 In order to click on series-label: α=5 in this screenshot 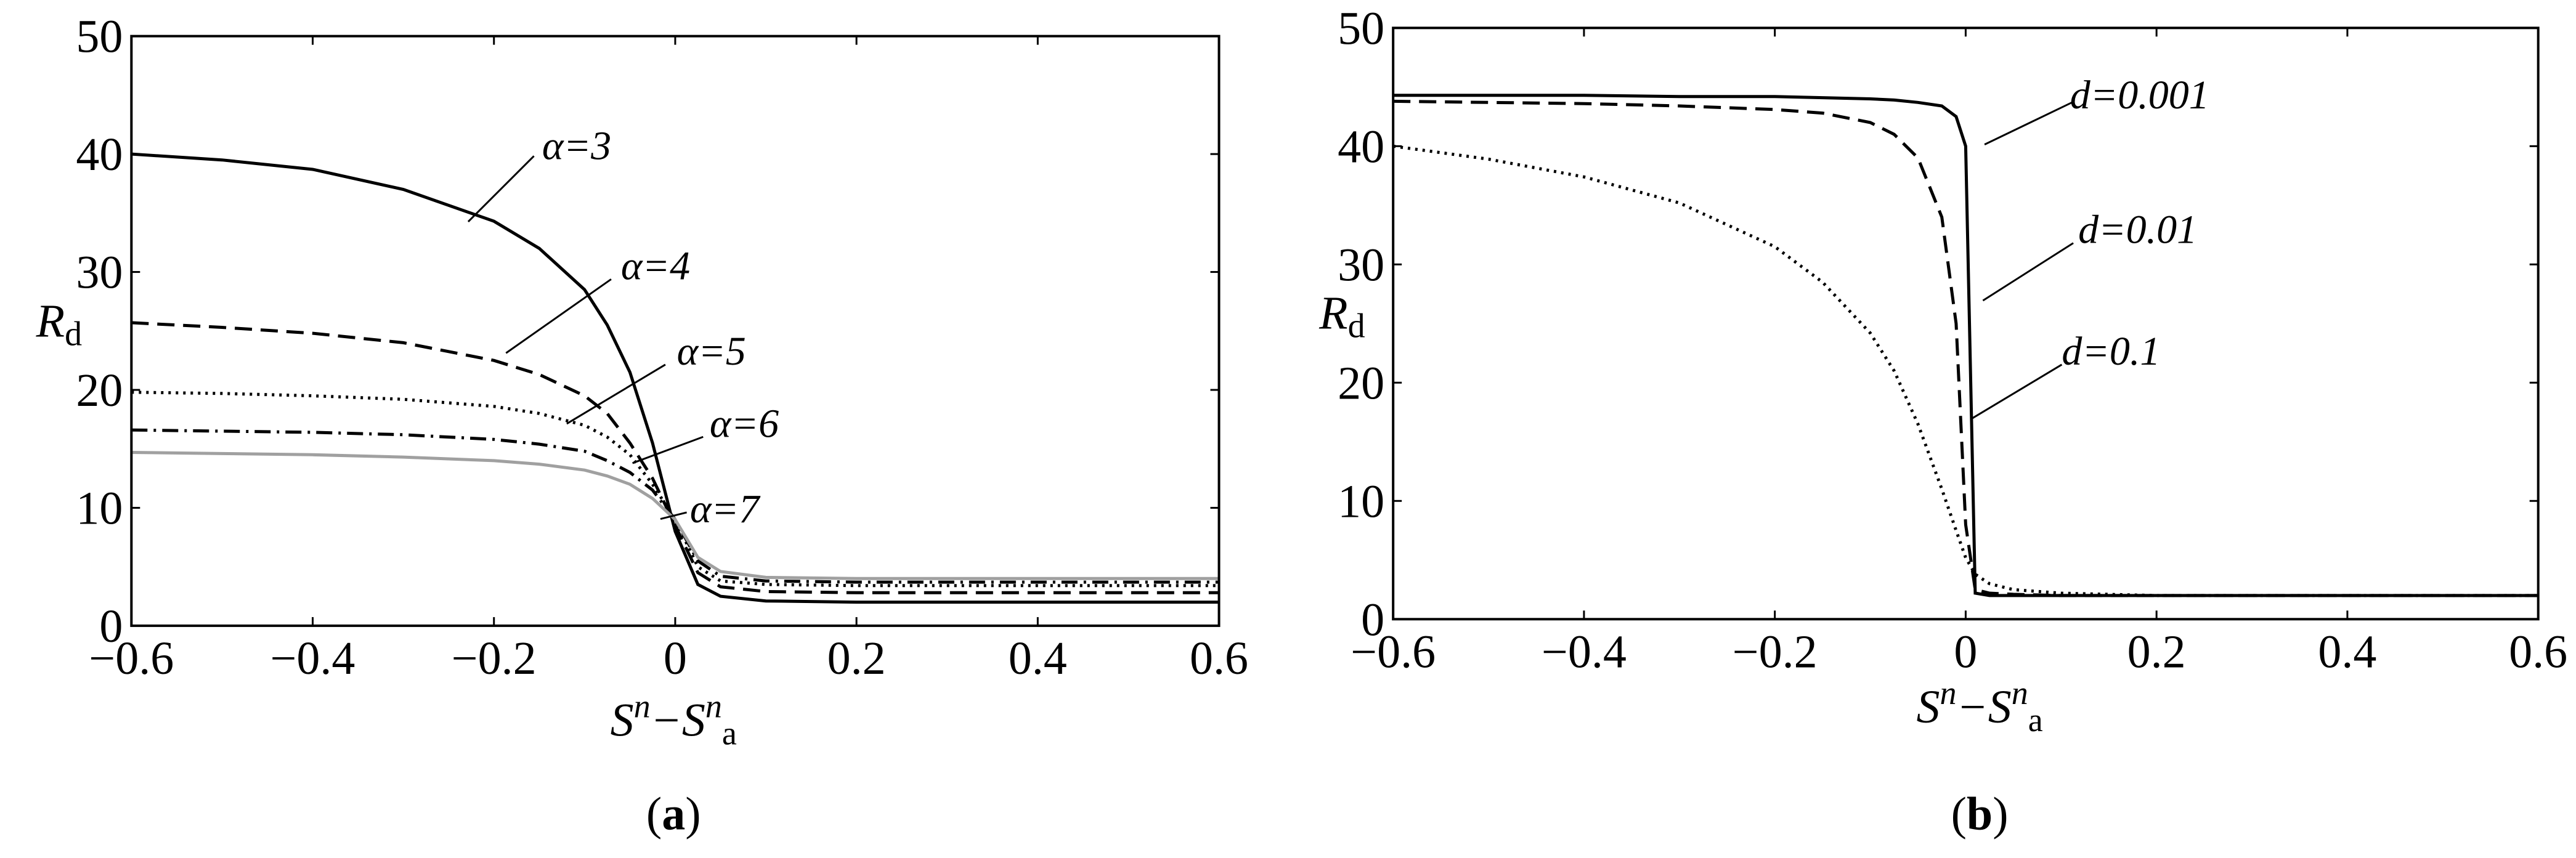, I will do `click(711, 351)`.